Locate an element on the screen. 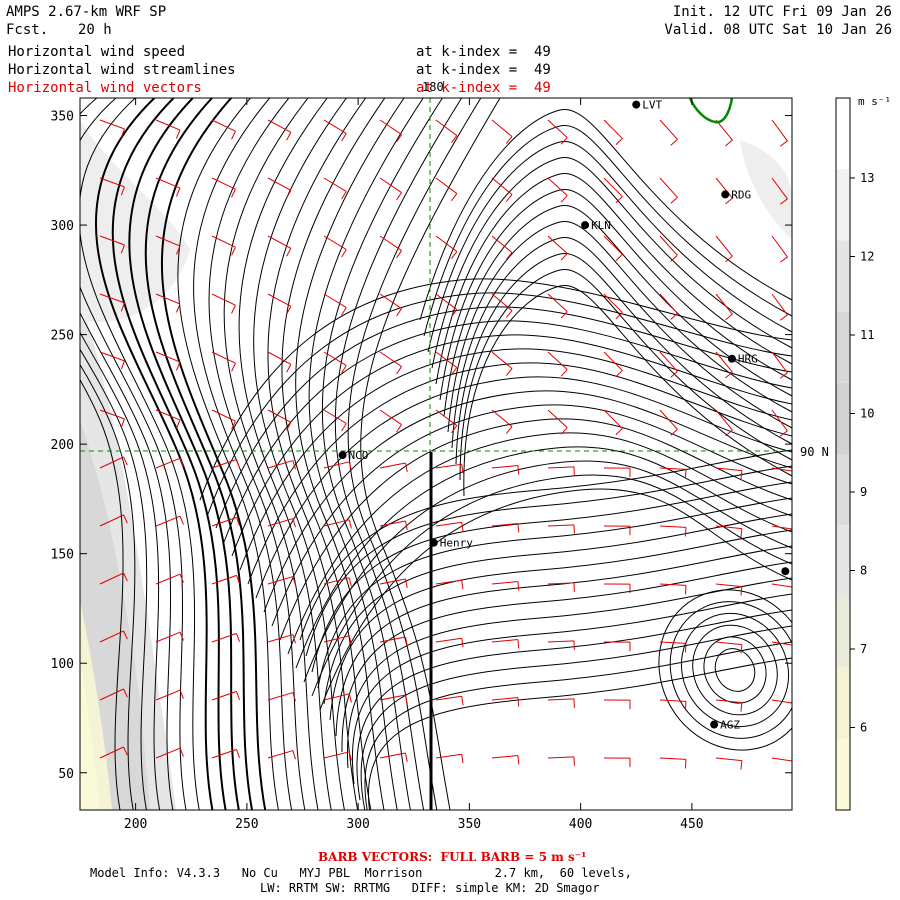 The width and height of the screenshot is (900, 900). init-time: Init. 12 UTC Fri 09 Jan 26 is located at coordinates (782, 12).